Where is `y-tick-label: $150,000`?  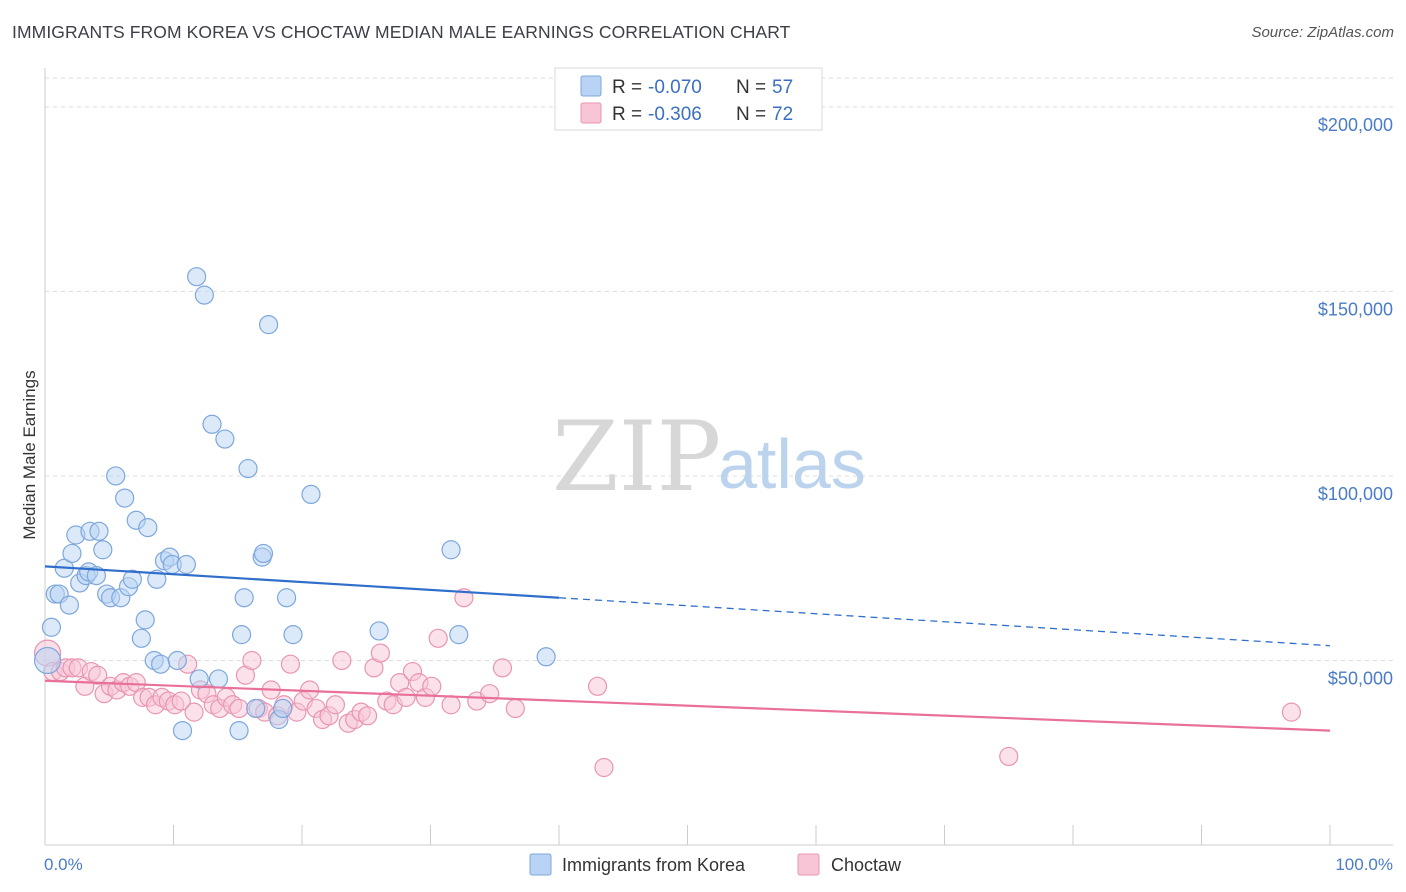 y-tick-label: $150,000 is located at coordinates (1355, 309).